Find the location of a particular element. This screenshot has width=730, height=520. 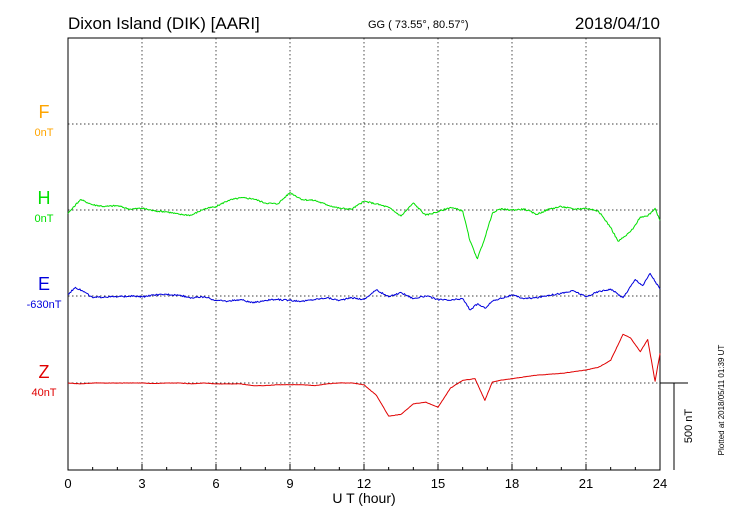

channel-labels: F 0nT H 0nT E -630nT Z 40nT is located at coordinates (44, 250).